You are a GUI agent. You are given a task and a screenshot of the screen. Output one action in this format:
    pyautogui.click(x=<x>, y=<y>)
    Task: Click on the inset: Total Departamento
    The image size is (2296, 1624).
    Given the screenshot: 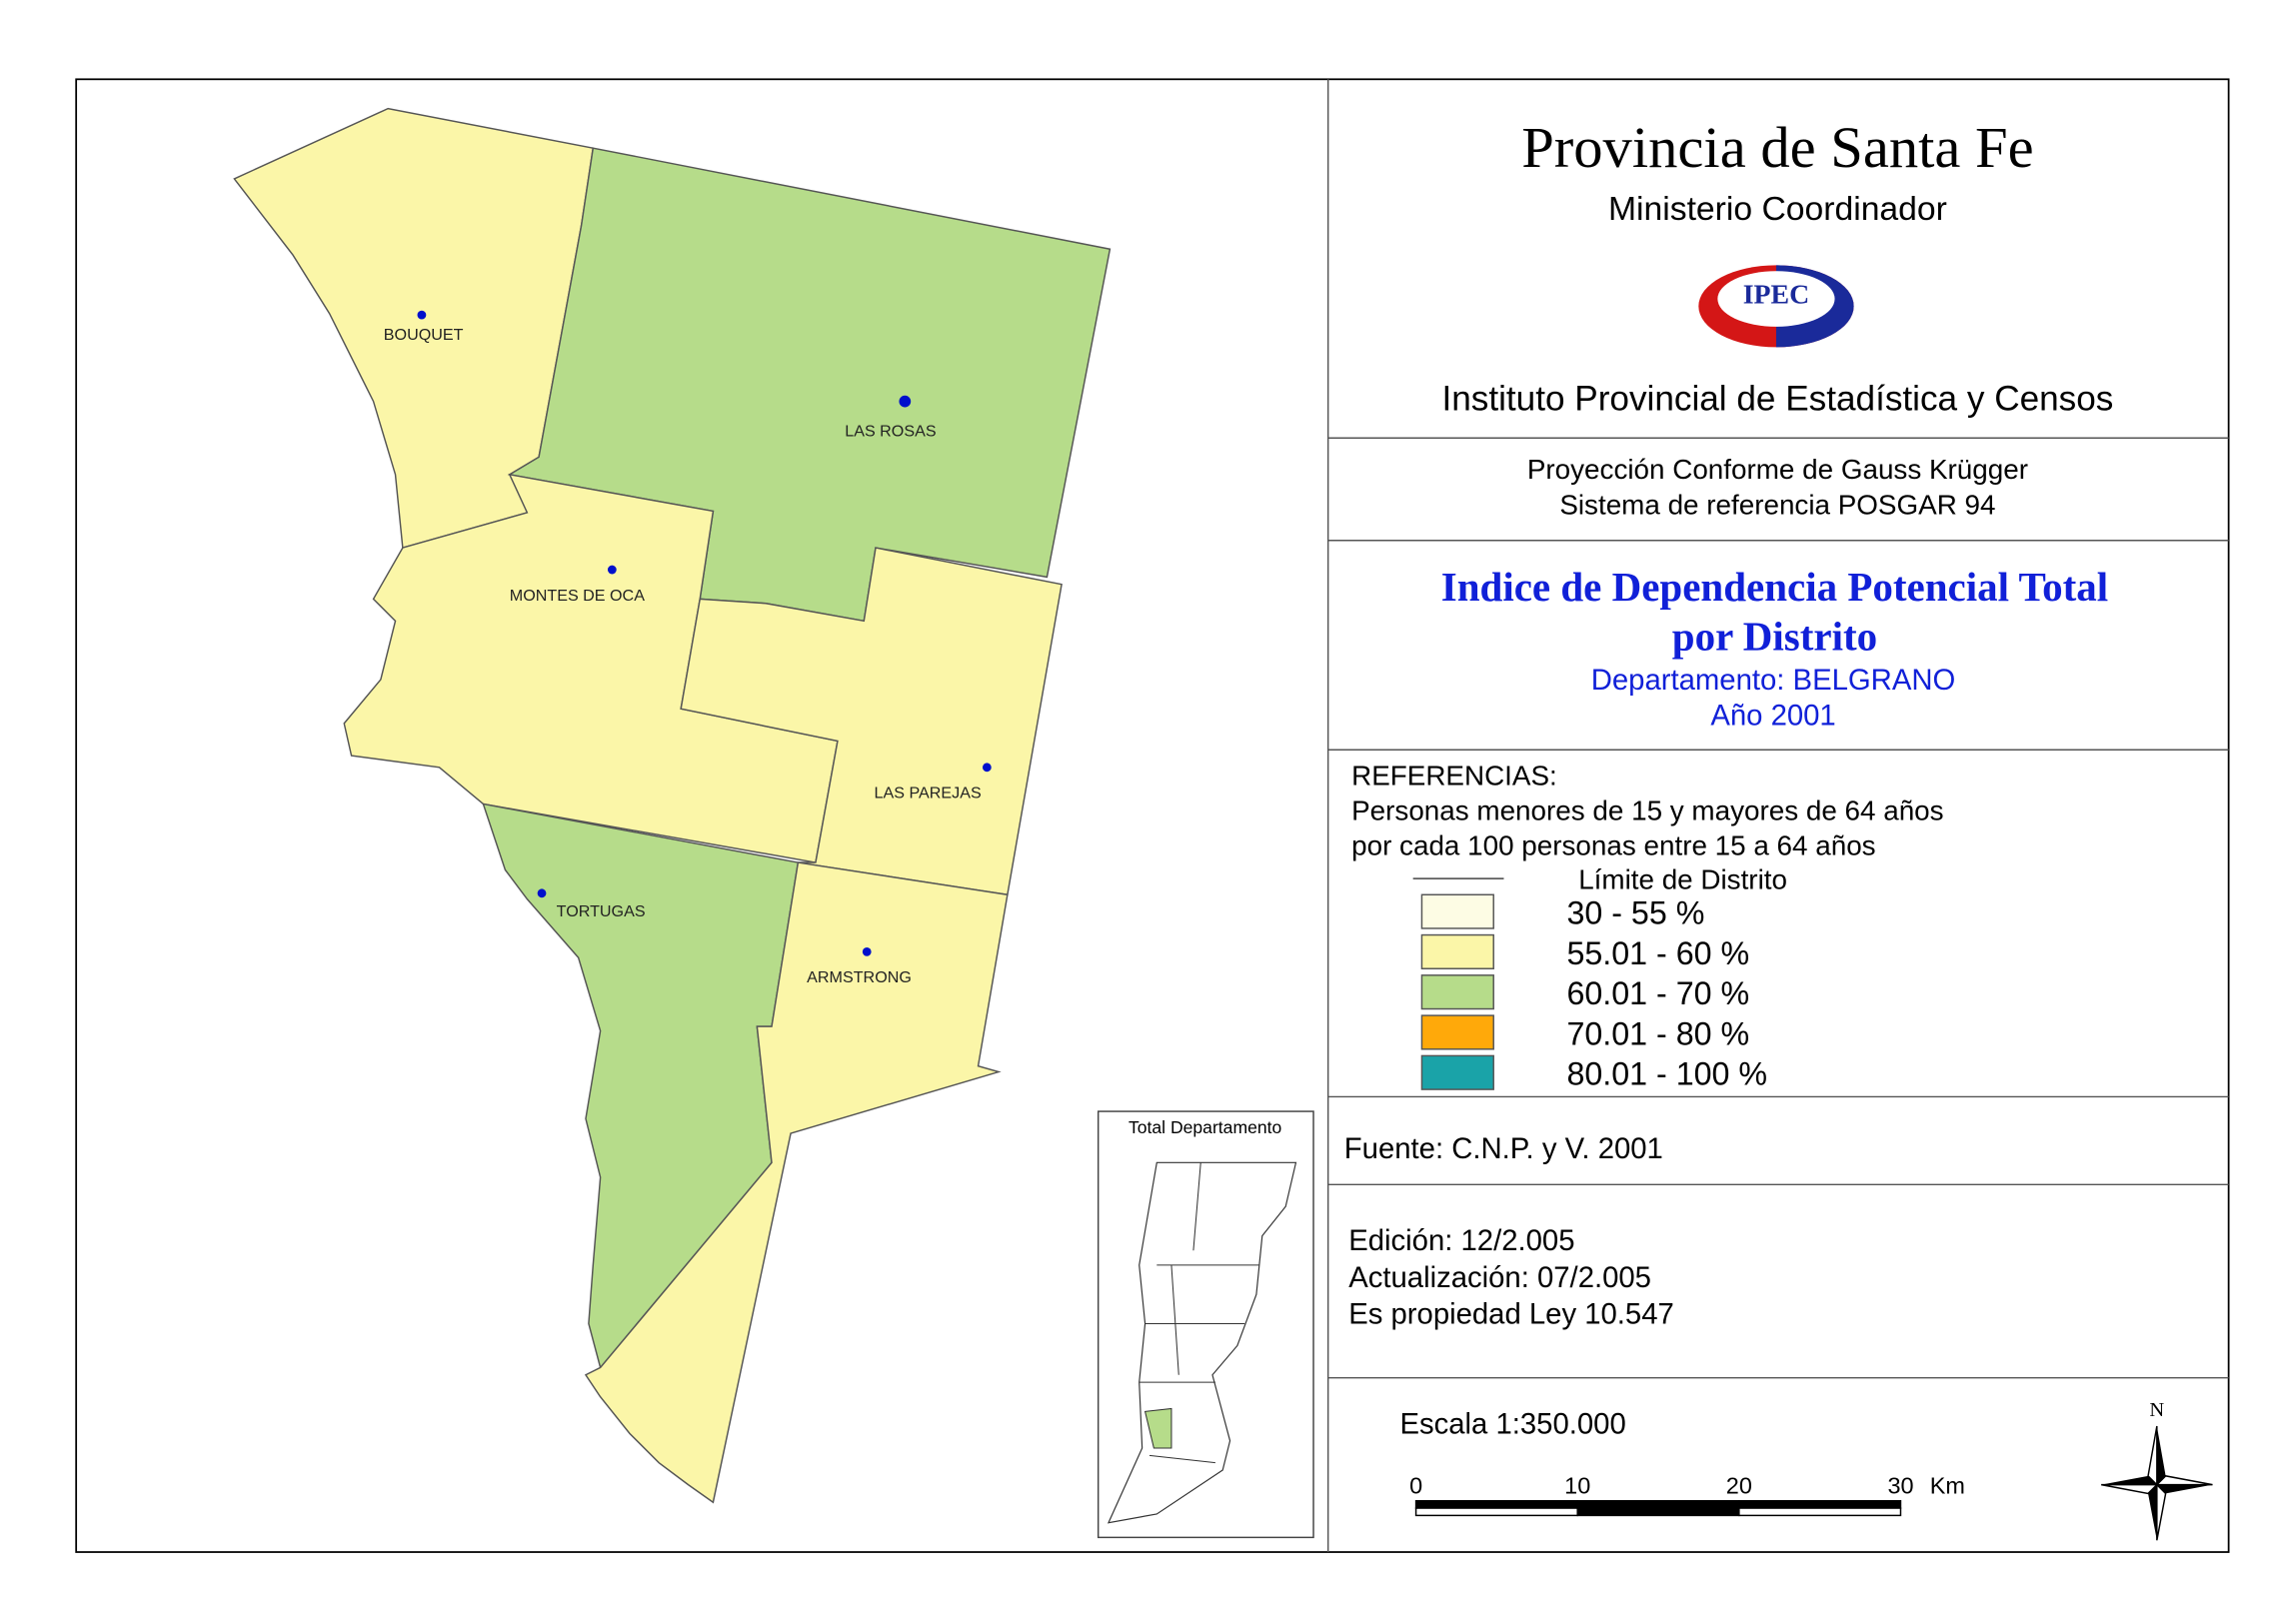 What is the action you would take?
    pyautogui.click(x=1205, y=1324)
    